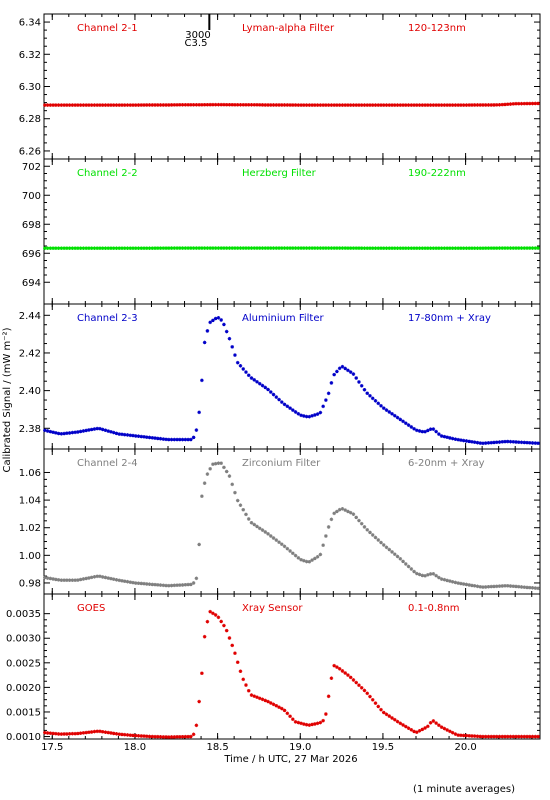 Image resolution: width=550 pixels, height=800 pixels. What do you see at coordinates (281, 463) in the screenshot?
I see `panel-label: Zirconium Filter` at bounding box center [281, 463].